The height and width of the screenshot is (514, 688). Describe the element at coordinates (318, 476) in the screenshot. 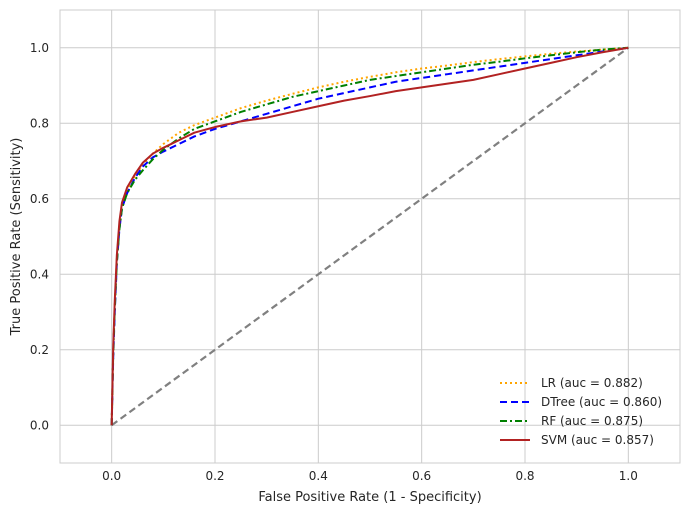

I see `x-tick-label: 0.4` at that location.